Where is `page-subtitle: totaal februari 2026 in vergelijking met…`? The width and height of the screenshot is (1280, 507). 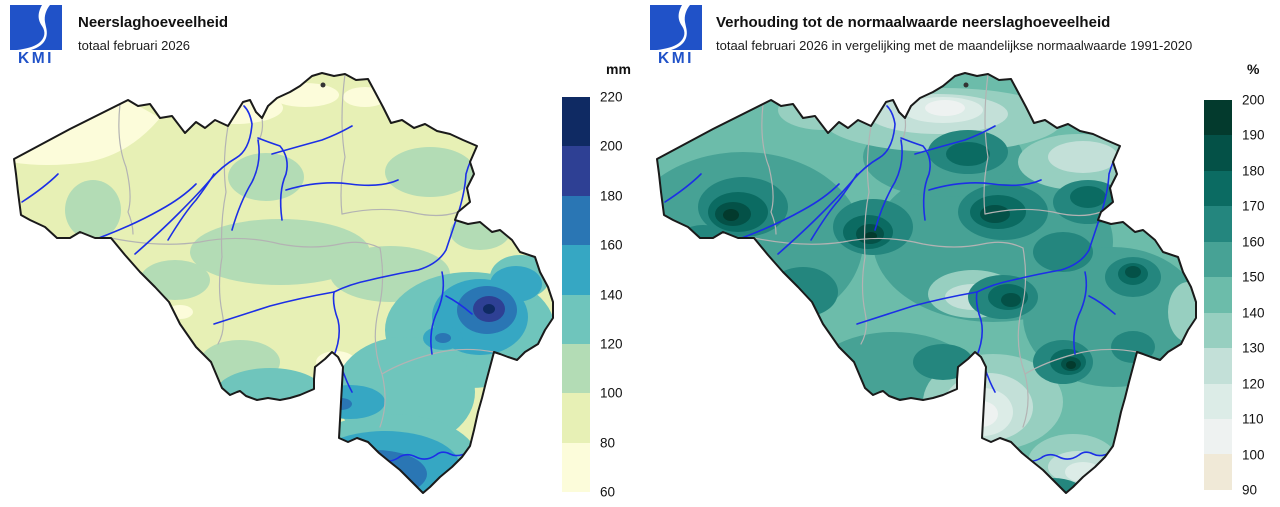
page-subtitle: totaal februari 2026 in vergelijking met… is located at coordinates (954, 45).